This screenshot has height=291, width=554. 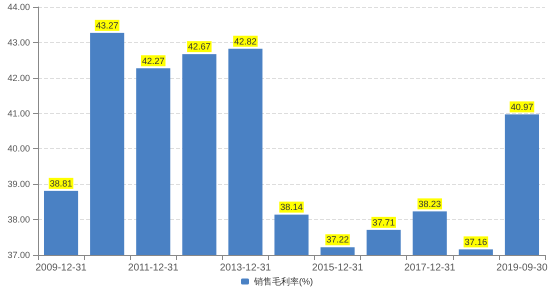 I want to click on y-tick-label: 43.00, so click(x=18, y=42).